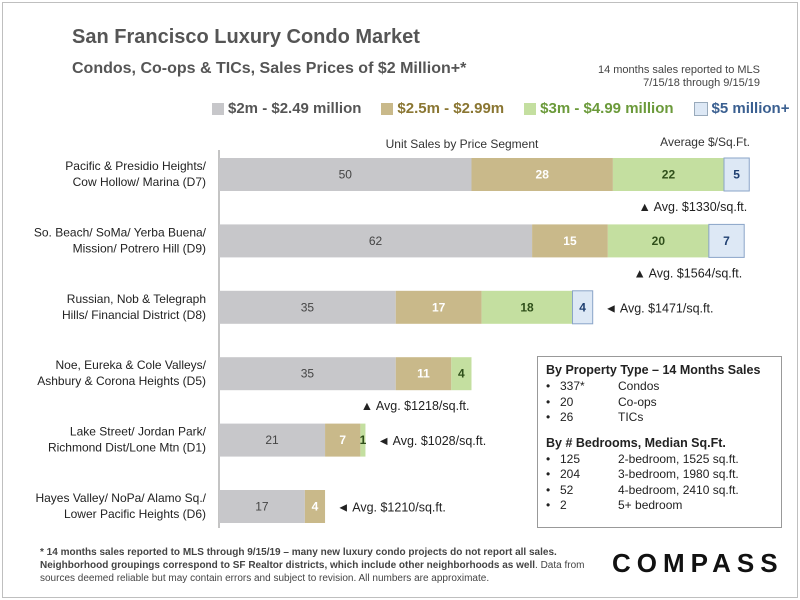 The width and height of the screenshot is (800, 600). I want to click on avg-price-label: ▲ Avg. $1564/sq.ft., so click(687, 273).